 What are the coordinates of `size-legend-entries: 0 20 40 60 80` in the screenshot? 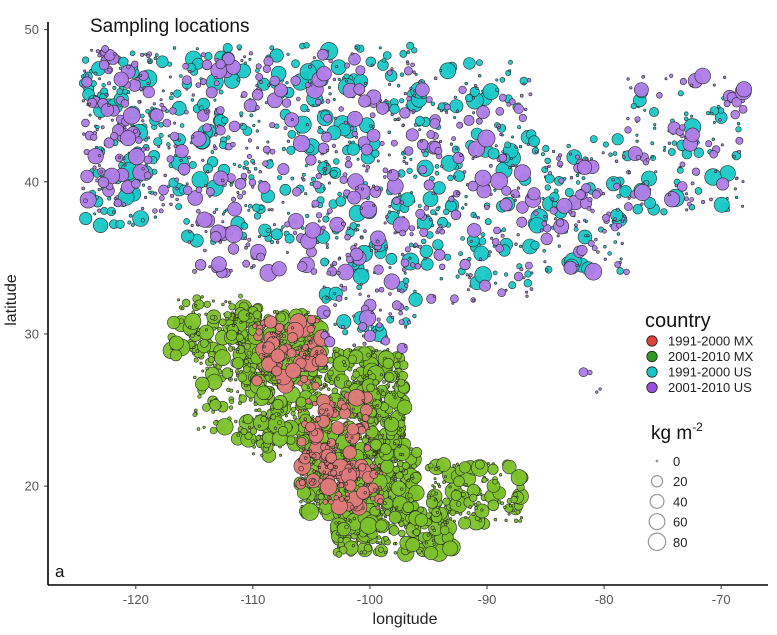 It's located at (667, 503).